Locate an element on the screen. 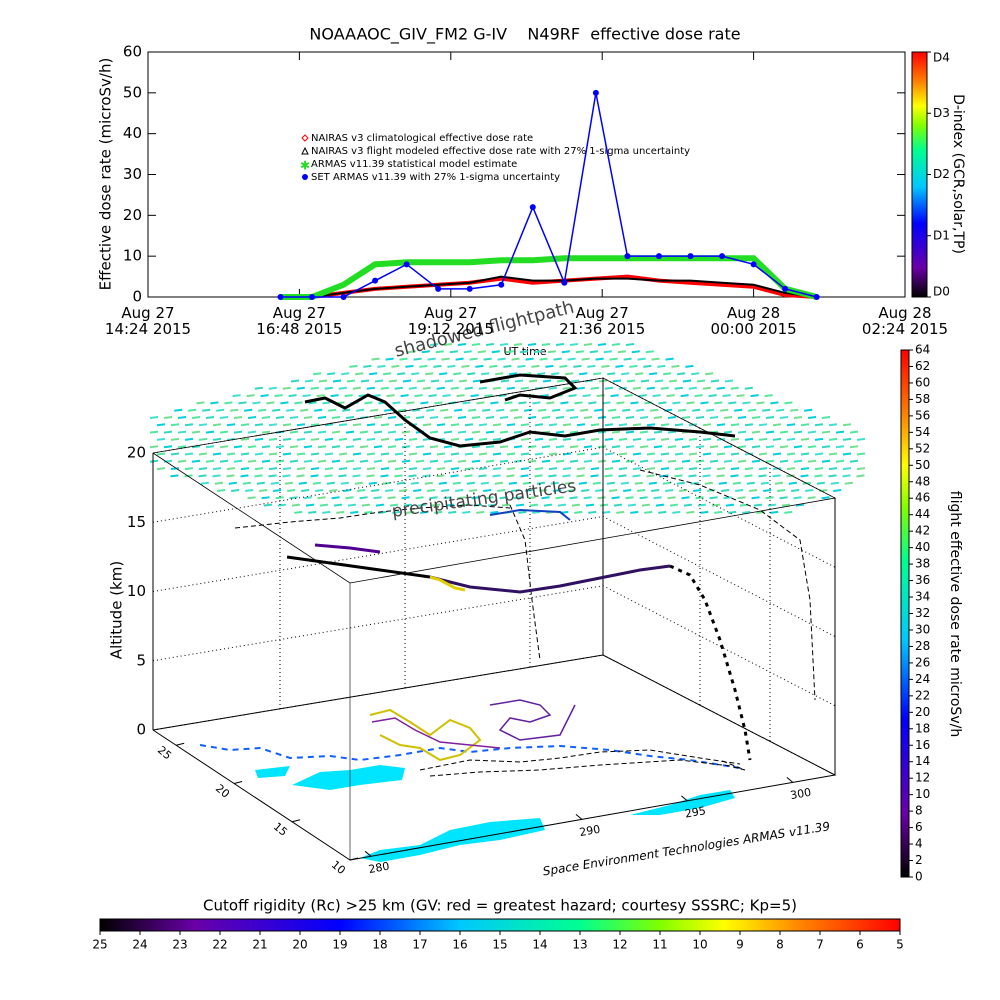  lat-tick-label: 15 is located at coordinates (280, 829).